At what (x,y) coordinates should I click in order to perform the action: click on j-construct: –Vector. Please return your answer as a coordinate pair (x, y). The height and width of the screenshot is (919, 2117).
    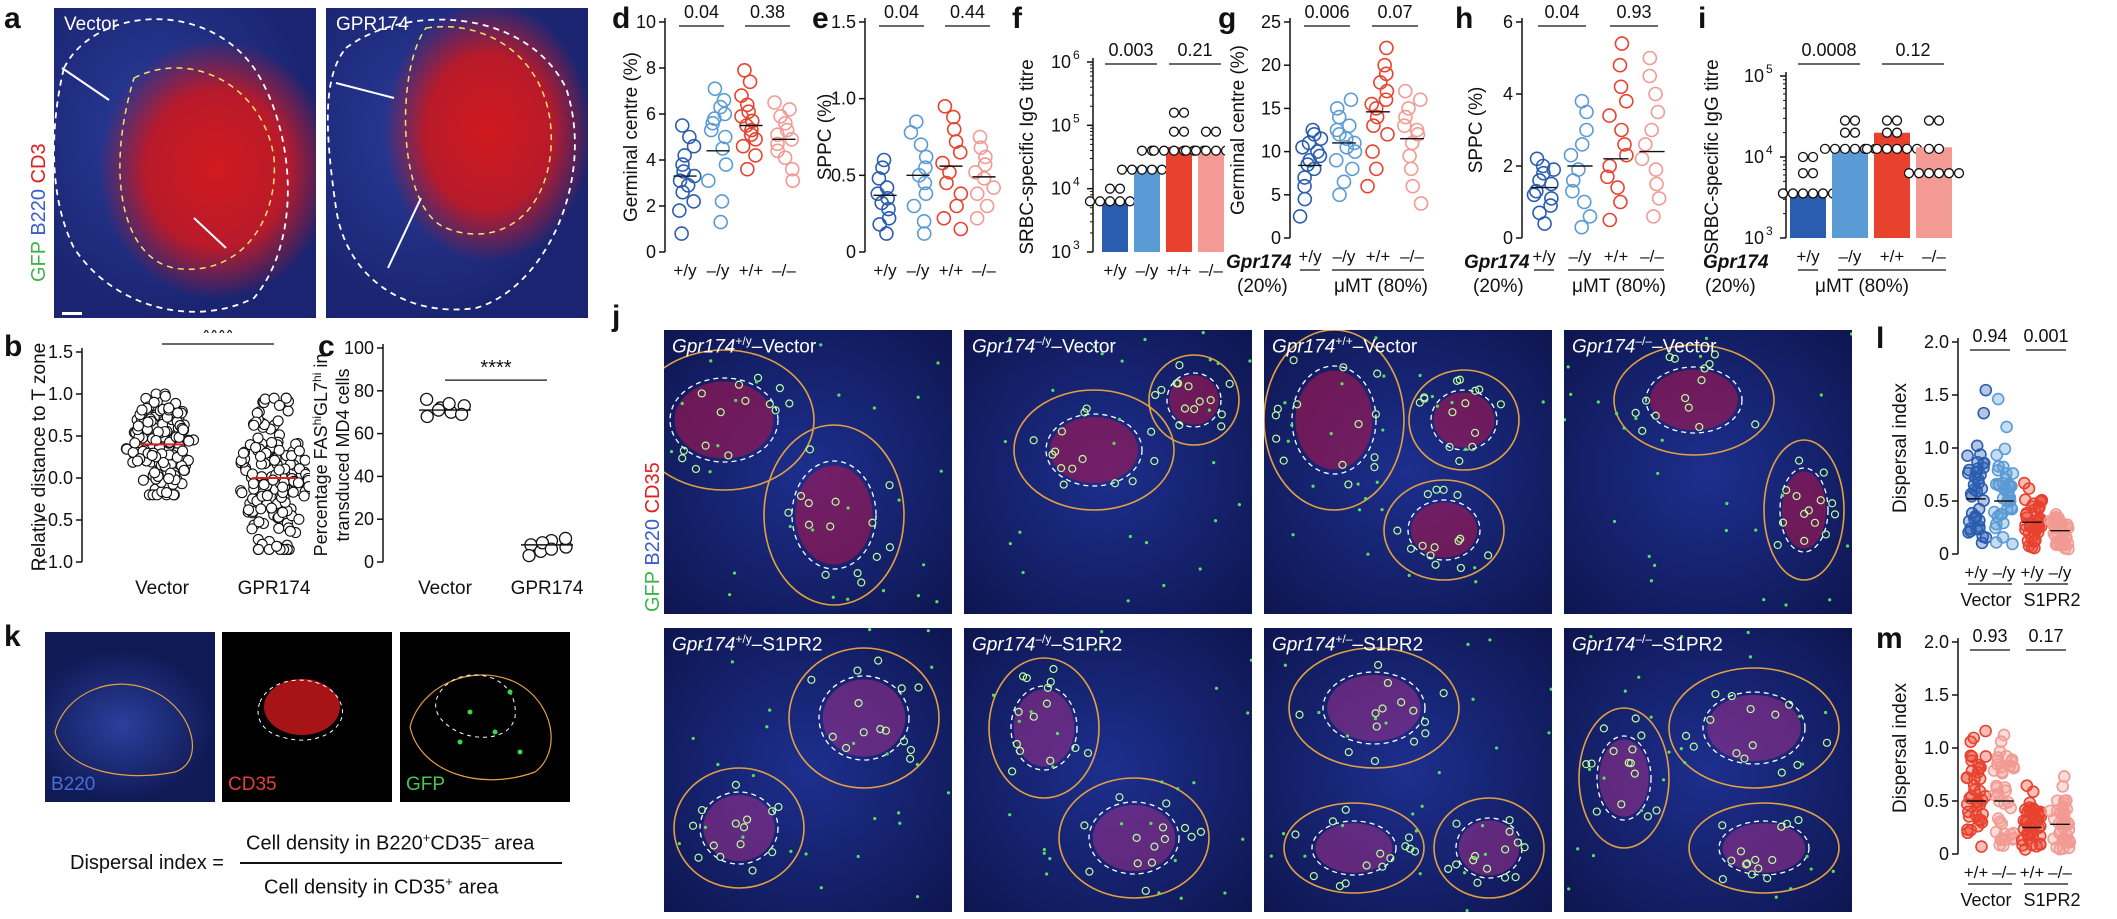
    Looking at the image, I should click on (784, 347).